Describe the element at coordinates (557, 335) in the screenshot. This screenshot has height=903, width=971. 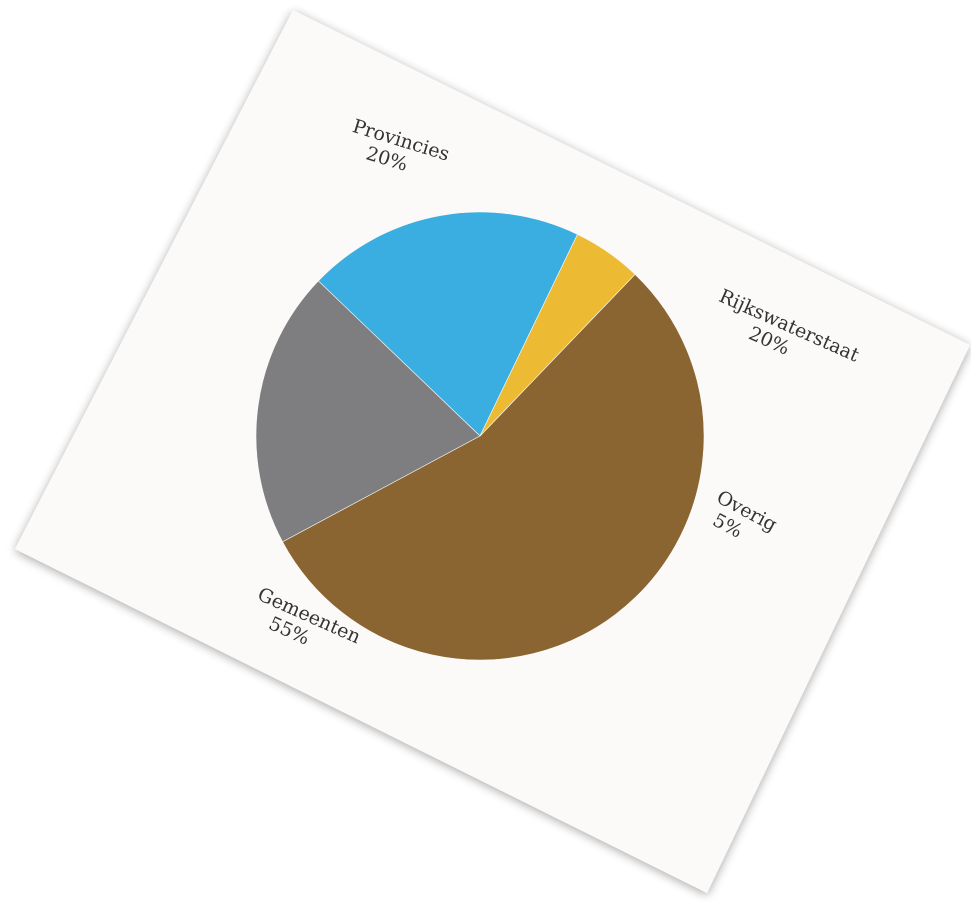
I see `pie-slice-overig` at that location.